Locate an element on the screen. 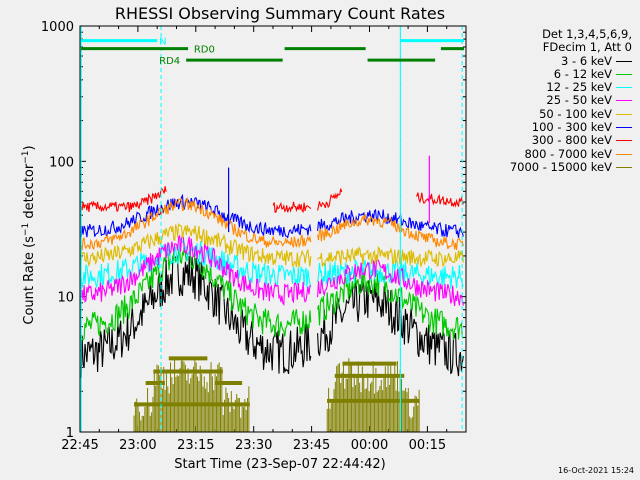  legend-entry: 25 - 50 keV is located at coordinates (571, 100).